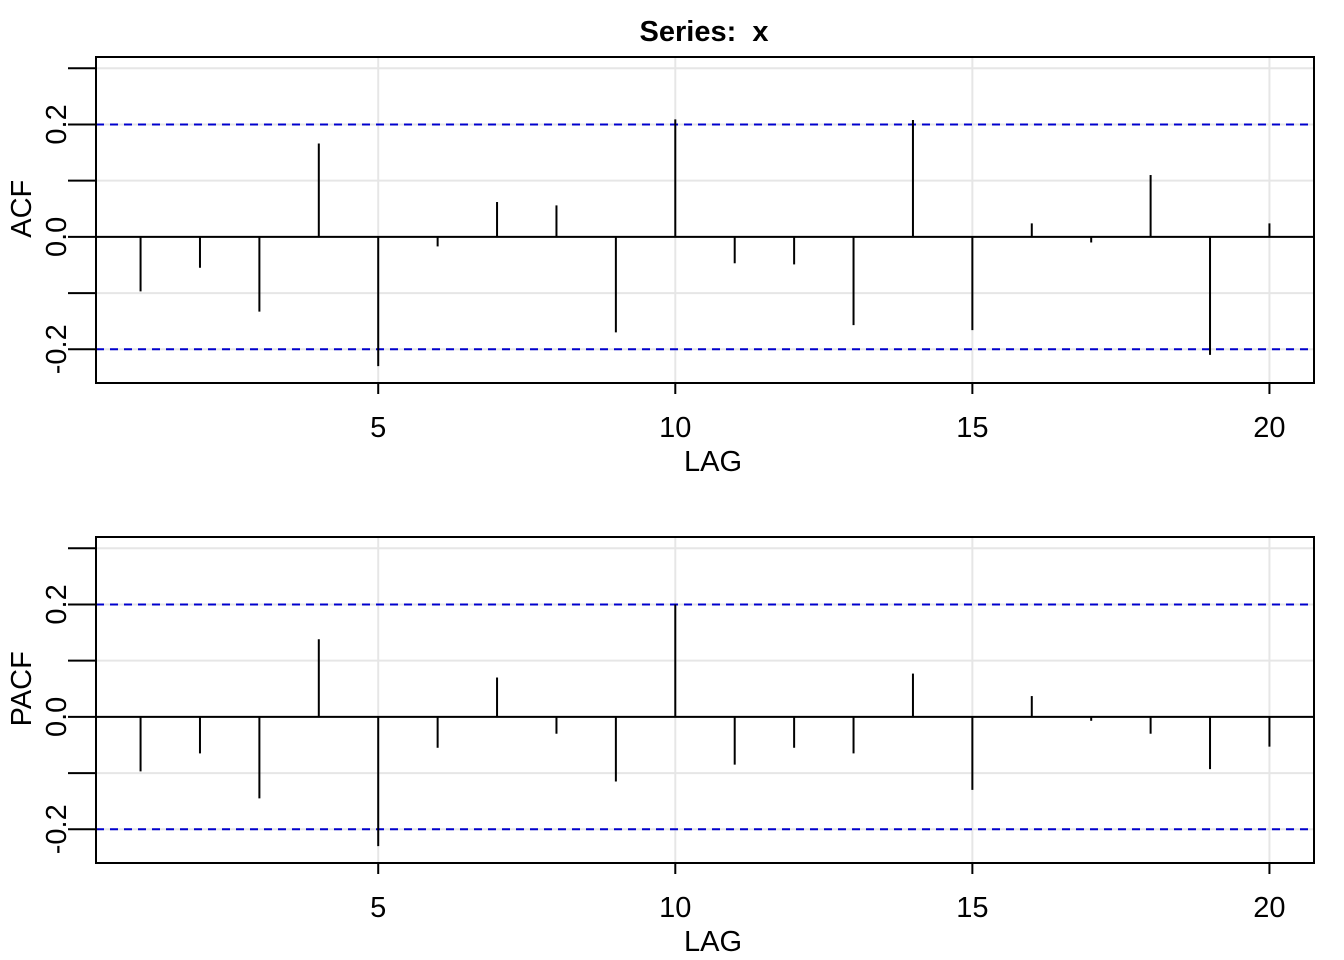 This screenshot has width=1344, height=960. Describe the element at coordinates (675, 908) in the screenshot. I see `pacf-x-tick-label: 10` at that location.